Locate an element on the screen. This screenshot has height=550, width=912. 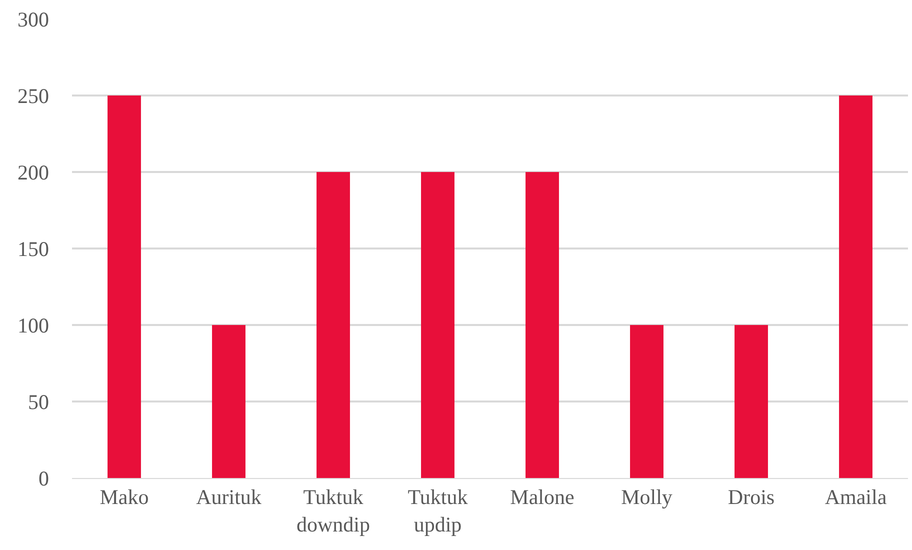
y-tick-label: 200 is located at coordinates (33, 172).